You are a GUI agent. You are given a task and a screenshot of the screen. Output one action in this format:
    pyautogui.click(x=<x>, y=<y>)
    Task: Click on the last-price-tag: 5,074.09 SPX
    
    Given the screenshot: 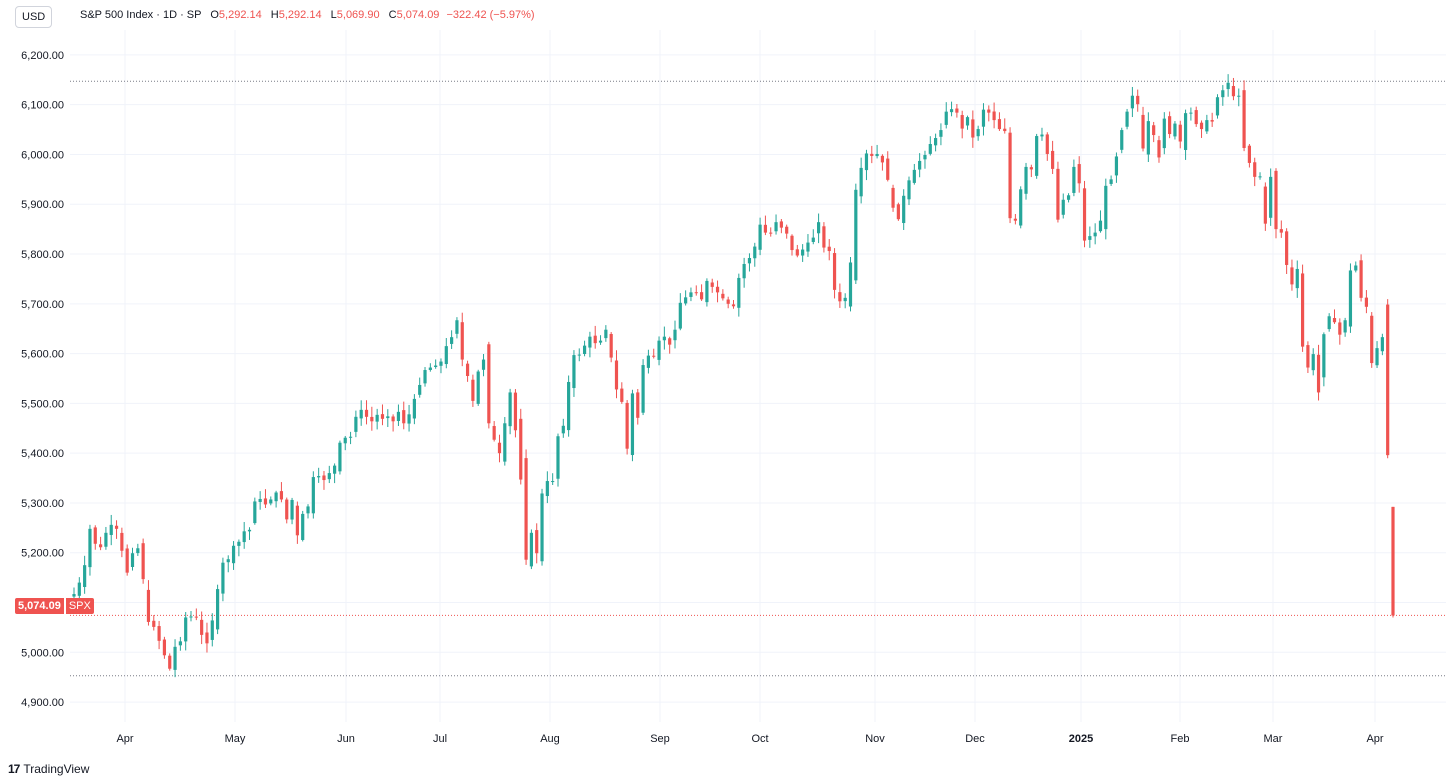 What is the action you would take?
    pyautogui.click(x=54, y=606)
    